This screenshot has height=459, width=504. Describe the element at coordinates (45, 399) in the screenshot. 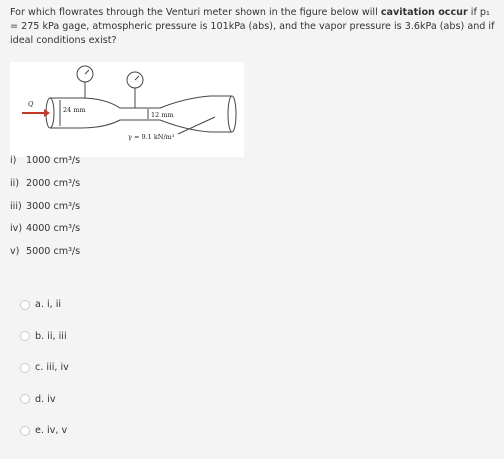

I see `choice-text: d. iv` at that location.